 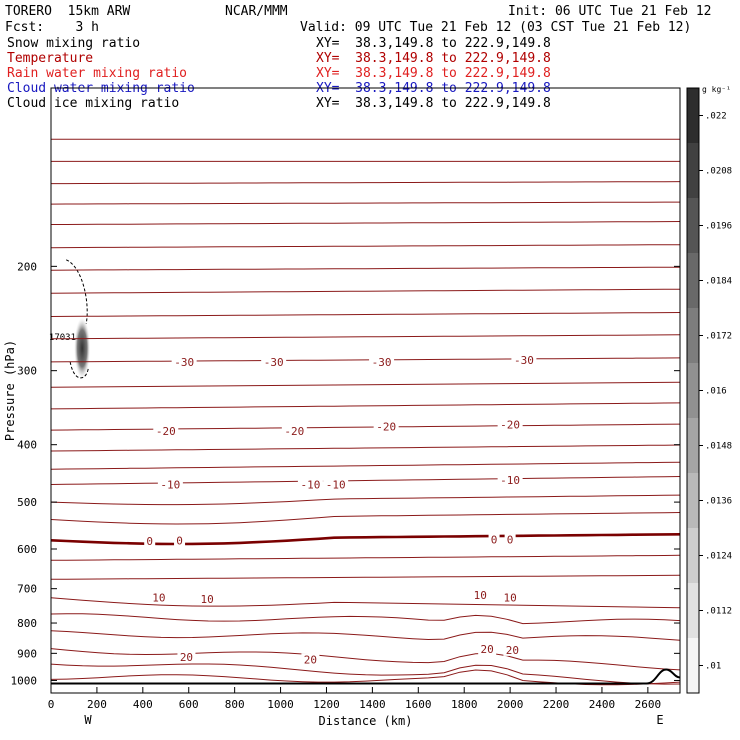 I want to click on x-tick-label: 2000, so click(x=510, y=704).